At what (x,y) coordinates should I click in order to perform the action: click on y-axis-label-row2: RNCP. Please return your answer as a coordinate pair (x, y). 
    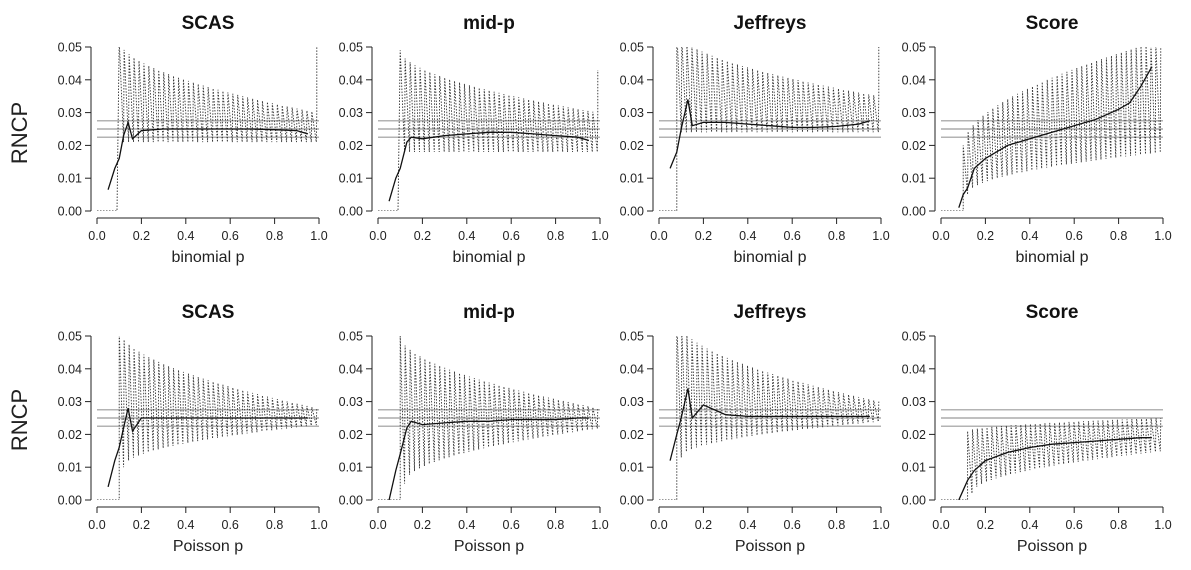
    Looking at the image, I should click on (19, 420).